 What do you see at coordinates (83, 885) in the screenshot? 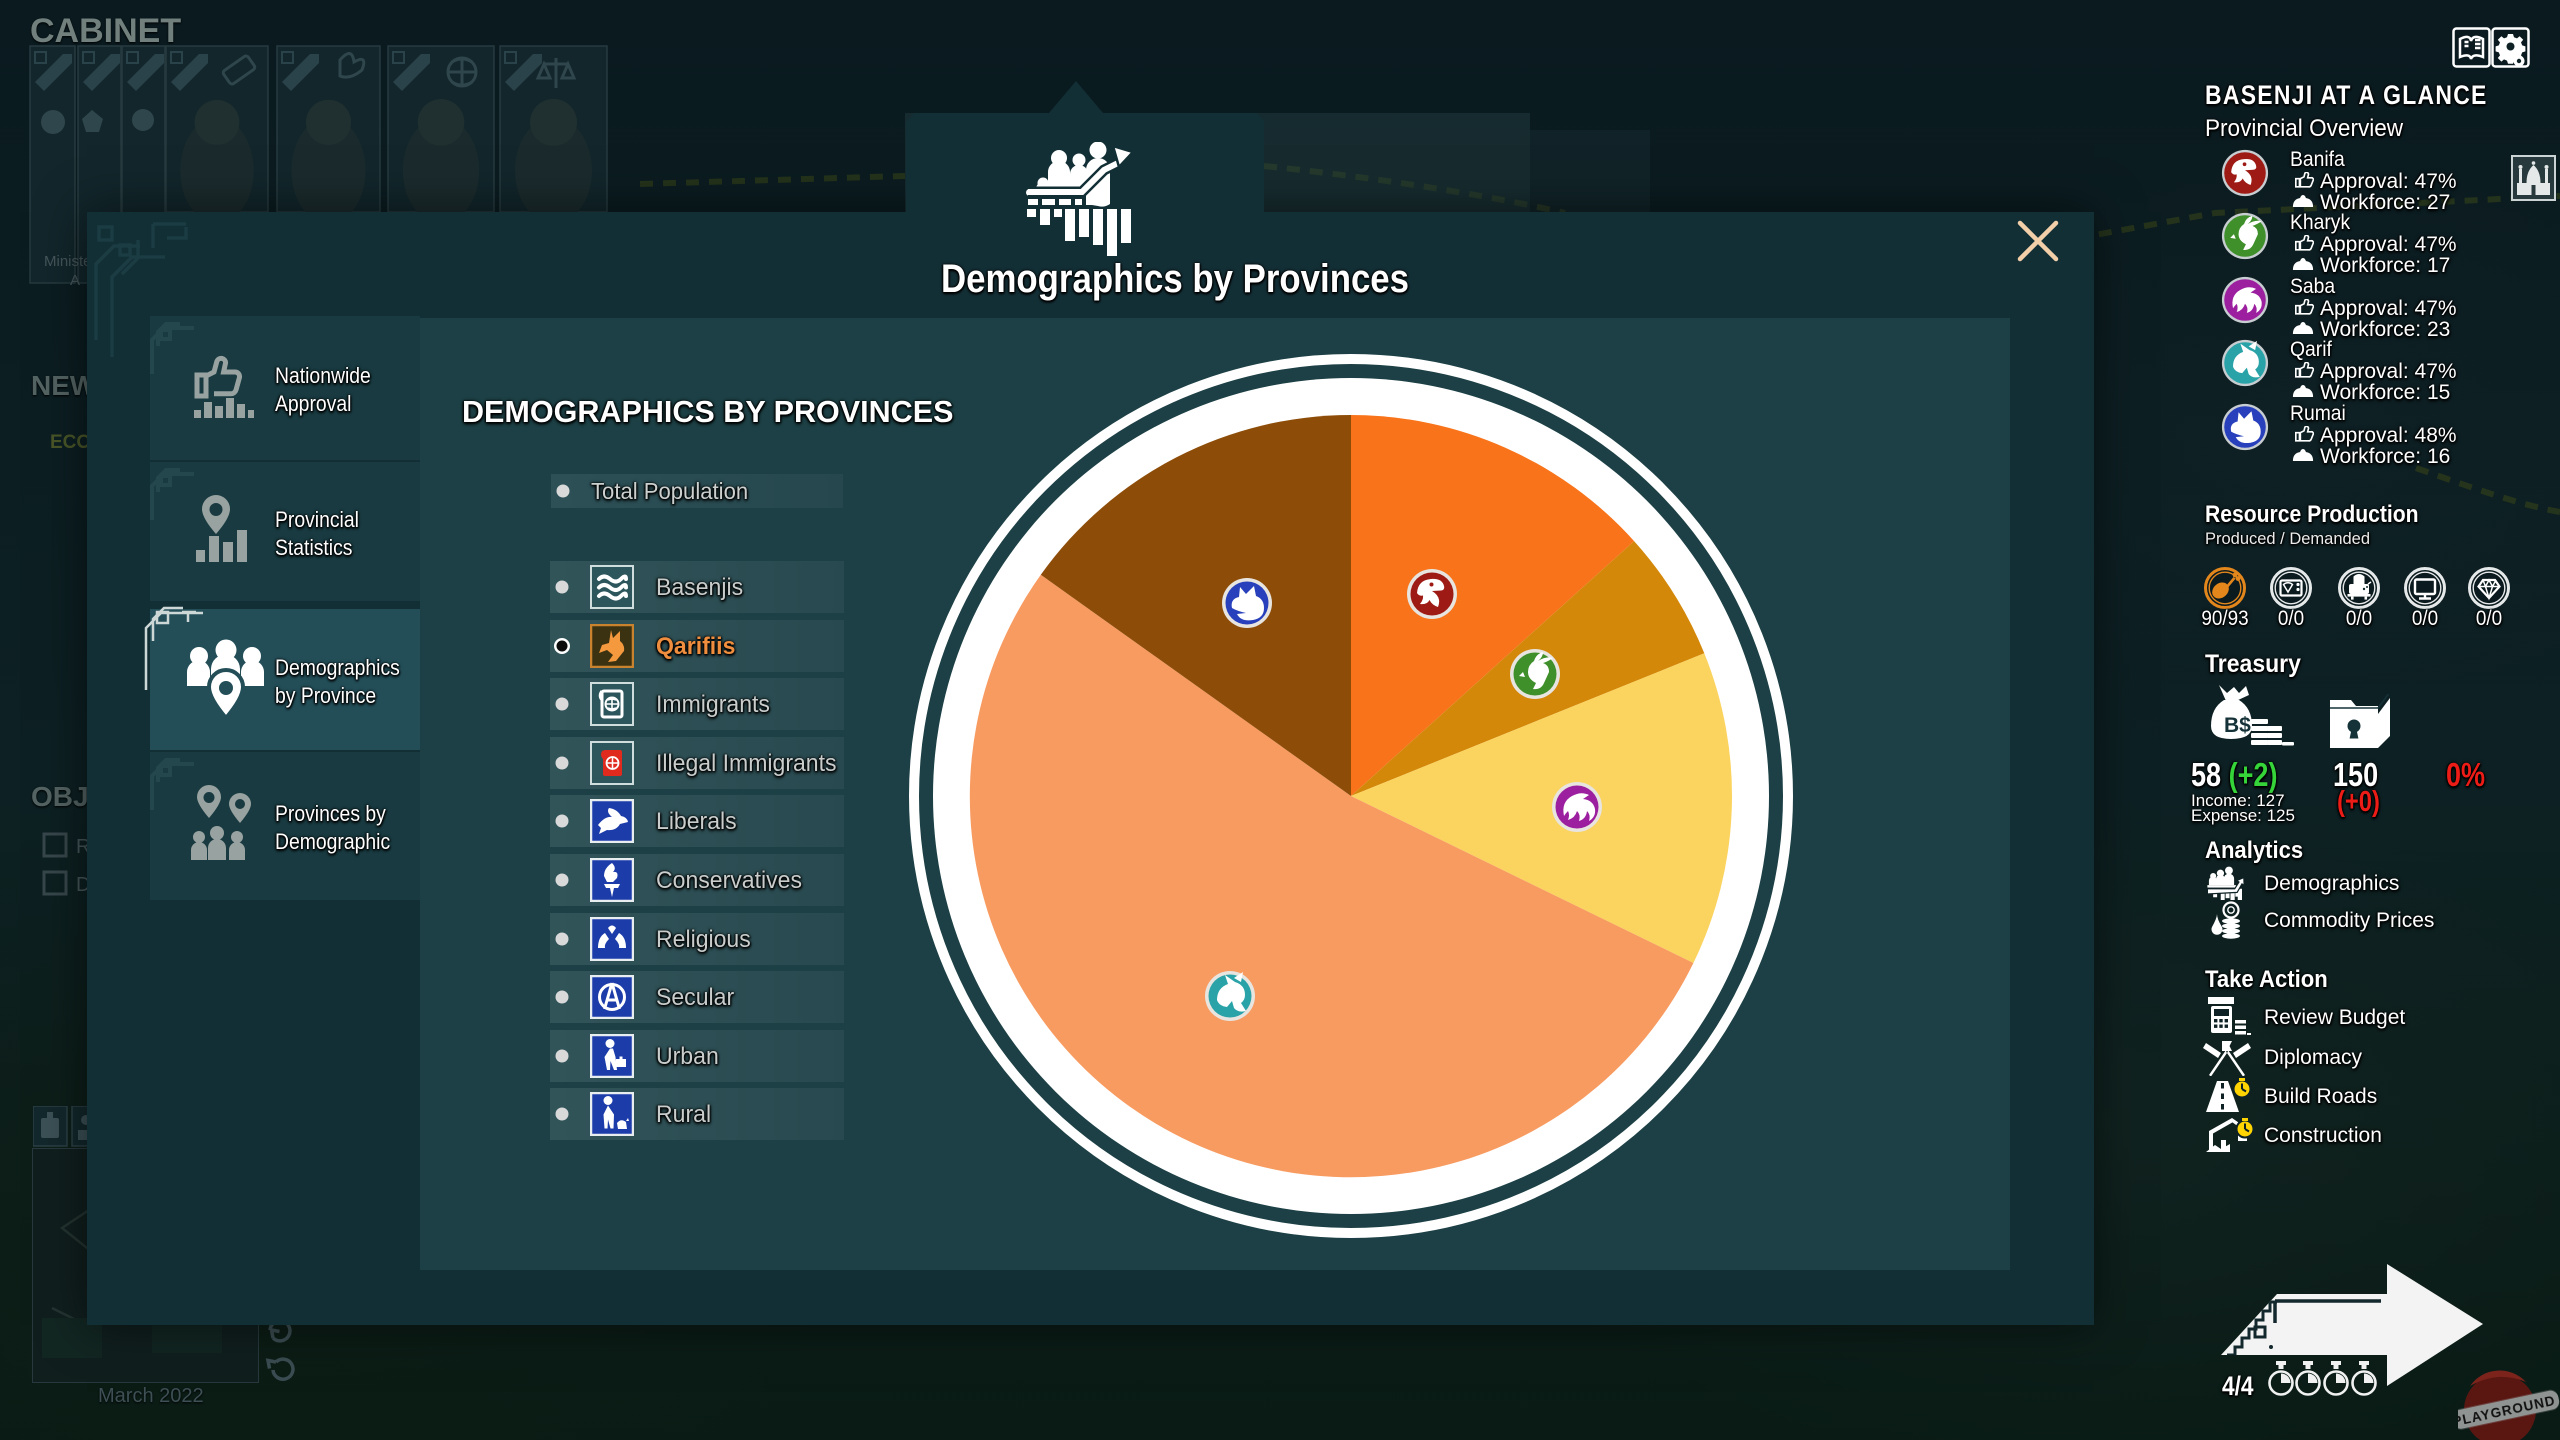
I see `svg-text: D` at bounding box center [83, 885].